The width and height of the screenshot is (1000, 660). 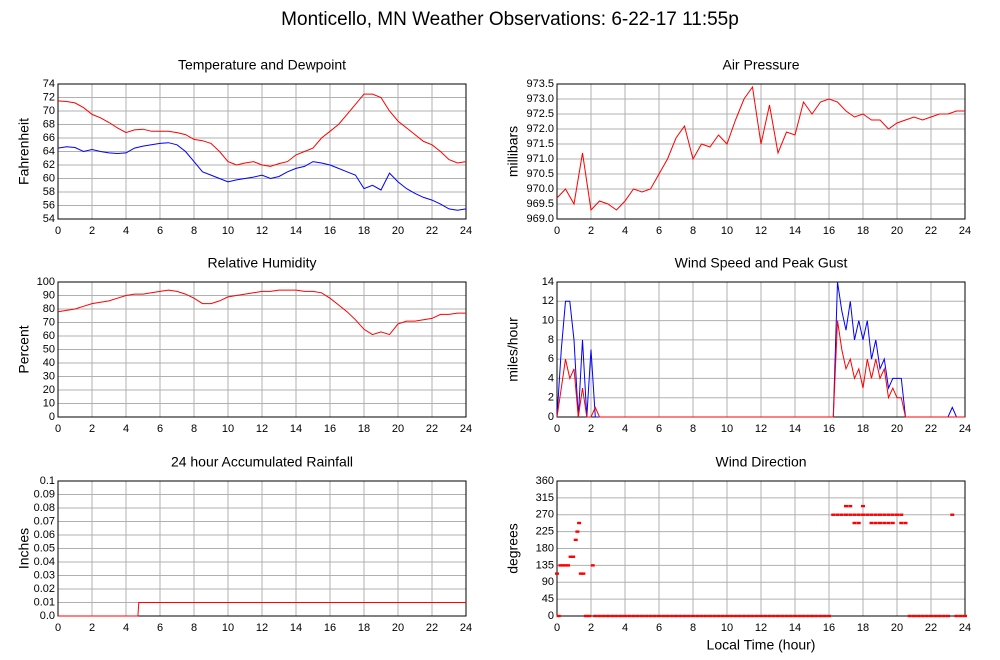 What do you see at coordinates (540, 219) in the screenshot?
I see `y-tick-label: 969.0` at bounding box center [540, 219].